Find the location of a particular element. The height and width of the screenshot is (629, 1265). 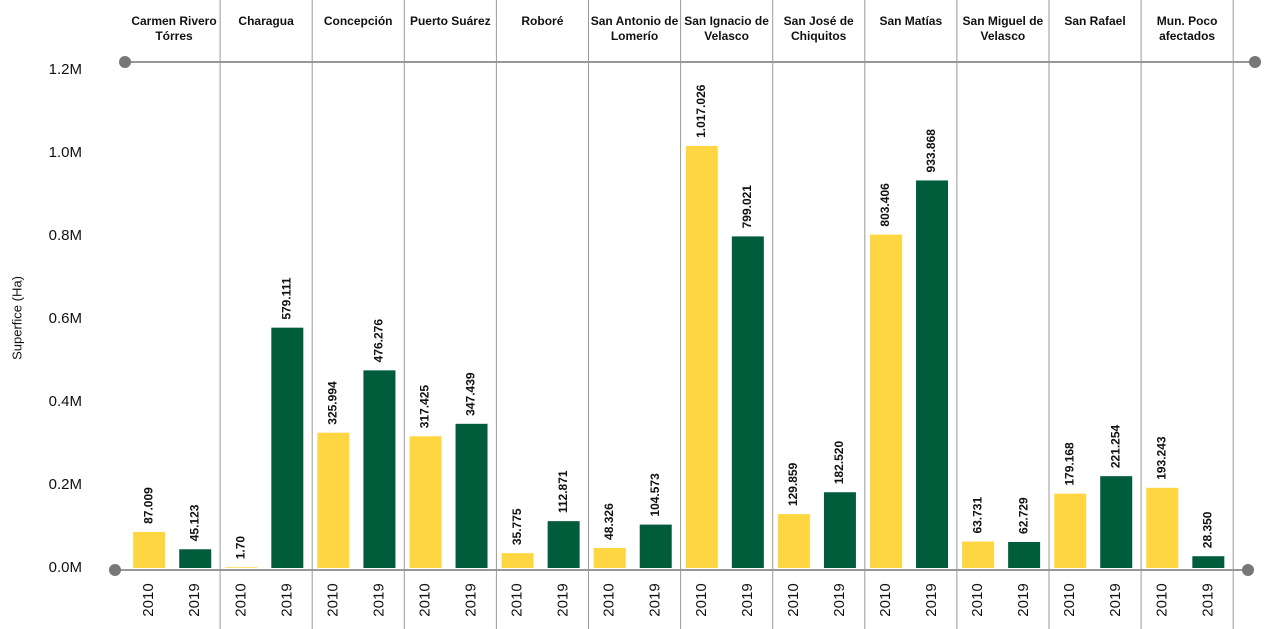

value-label: 45.123 is located at coordinates (194, 522).